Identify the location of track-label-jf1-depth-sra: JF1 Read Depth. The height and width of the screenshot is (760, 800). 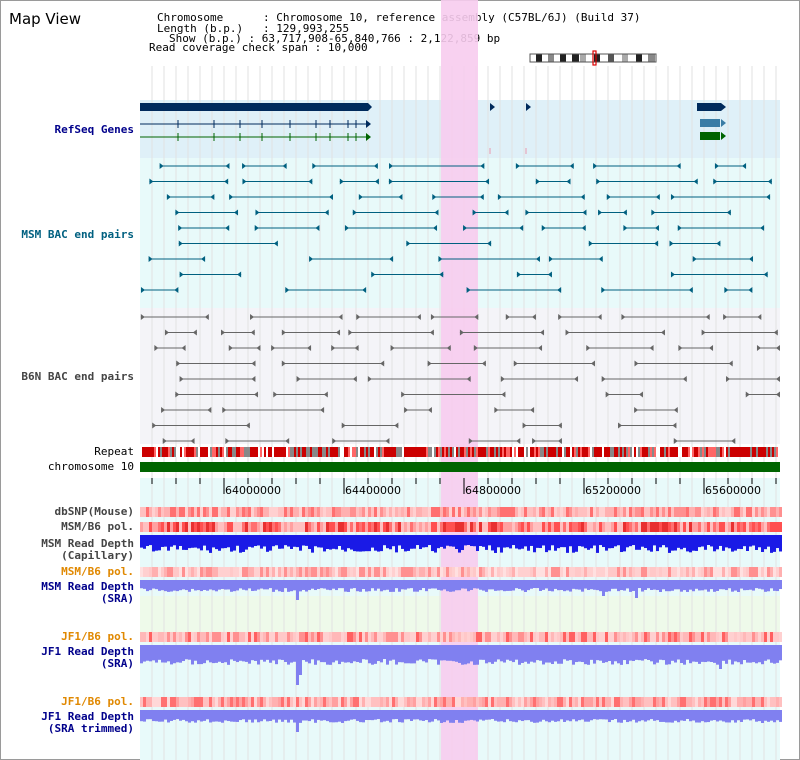
(87, 651).